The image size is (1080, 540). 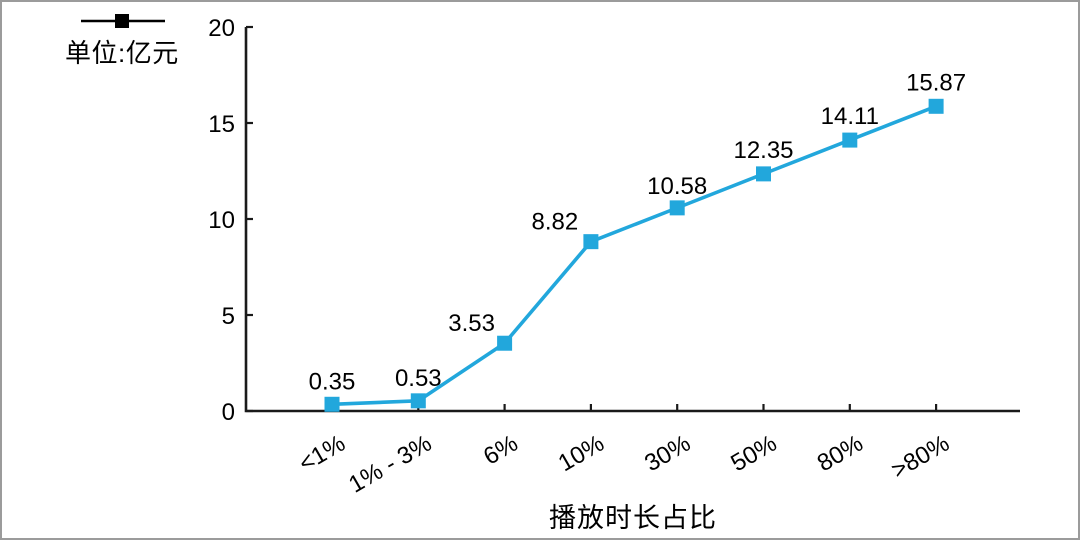 I want to click on legend-square-marker, so click(x=122, y=21).